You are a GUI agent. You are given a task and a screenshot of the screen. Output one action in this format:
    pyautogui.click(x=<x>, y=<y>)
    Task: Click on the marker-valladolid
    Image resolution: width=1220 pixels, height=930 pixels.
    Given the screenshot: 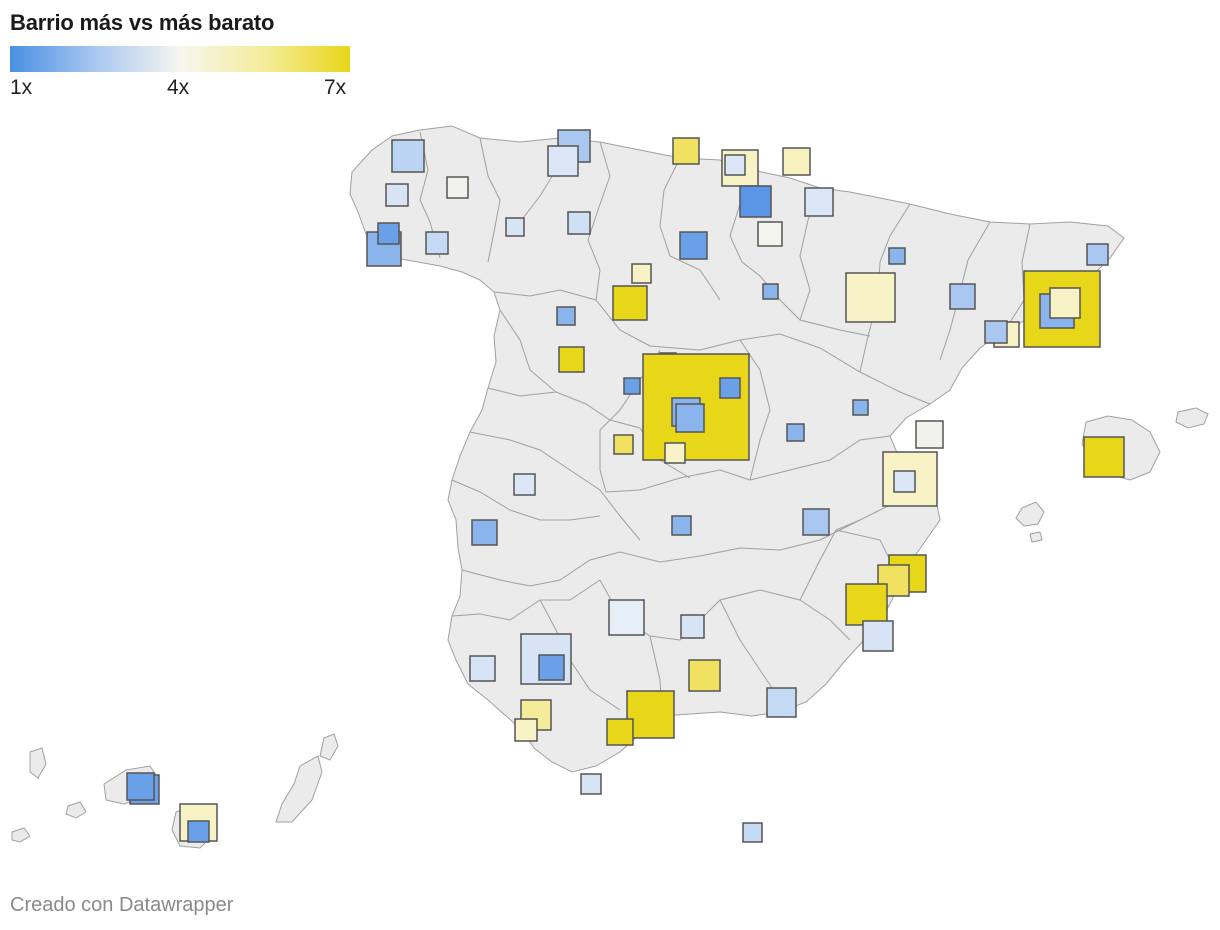 What is the action you would take?
    pyautogui.click(x=630, y=303)
    